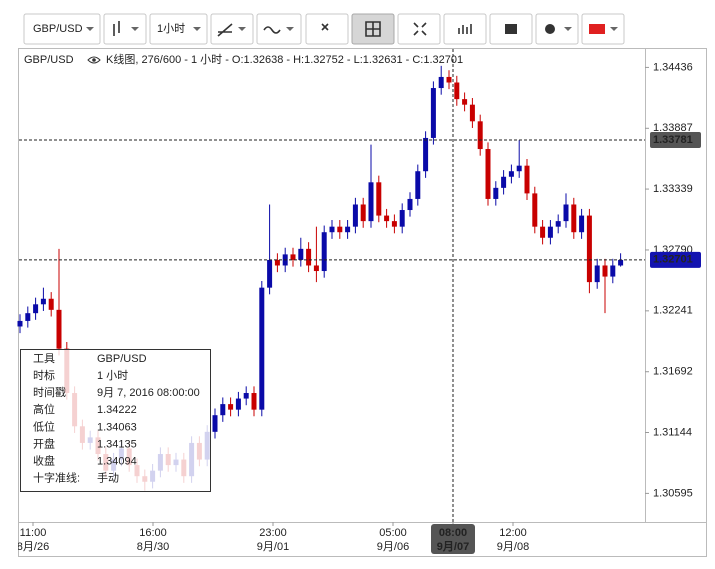 The width and height of the screenshot is (715, 569). Describe the element at coordinates (115, 420) in the screenshot. I see `info-panel-box` at that location.